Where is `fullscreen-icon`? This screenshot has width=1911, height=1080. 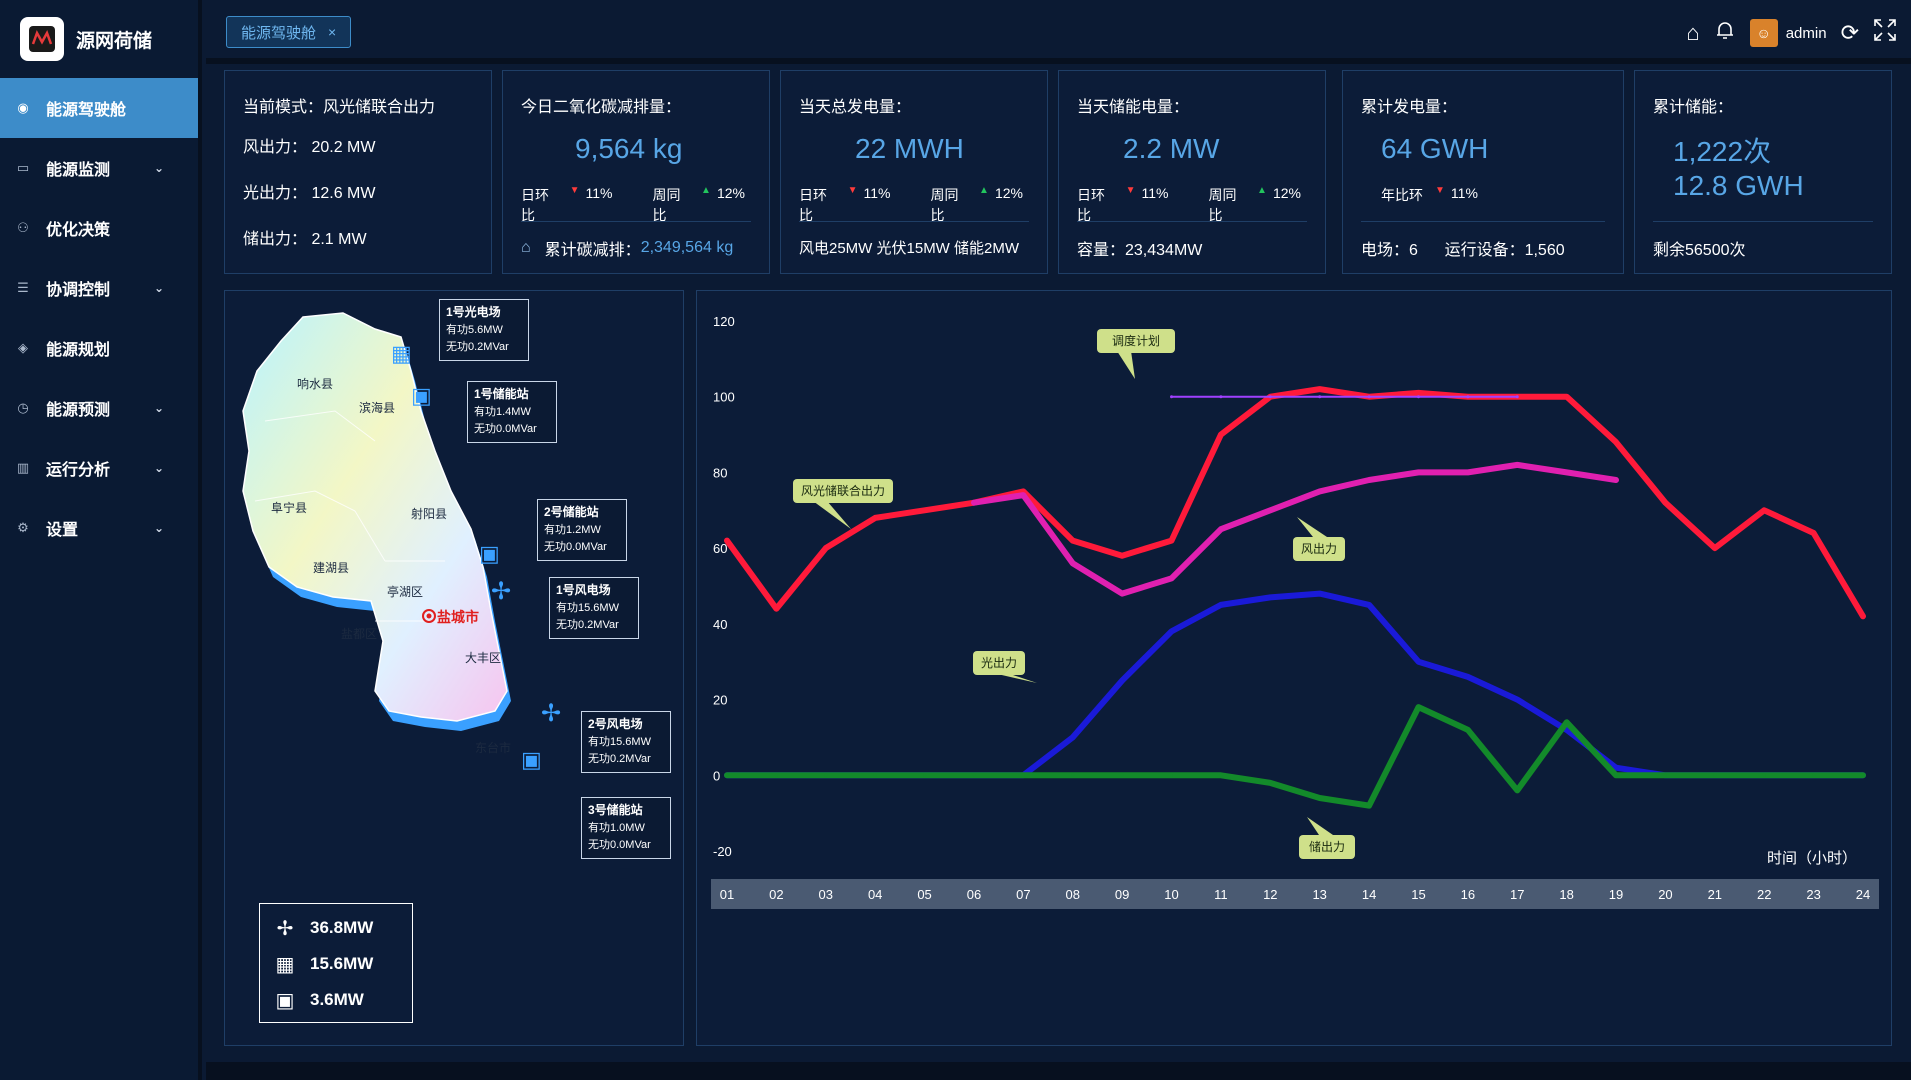 fullscreen-icon is located at coordinates (1885, 33).